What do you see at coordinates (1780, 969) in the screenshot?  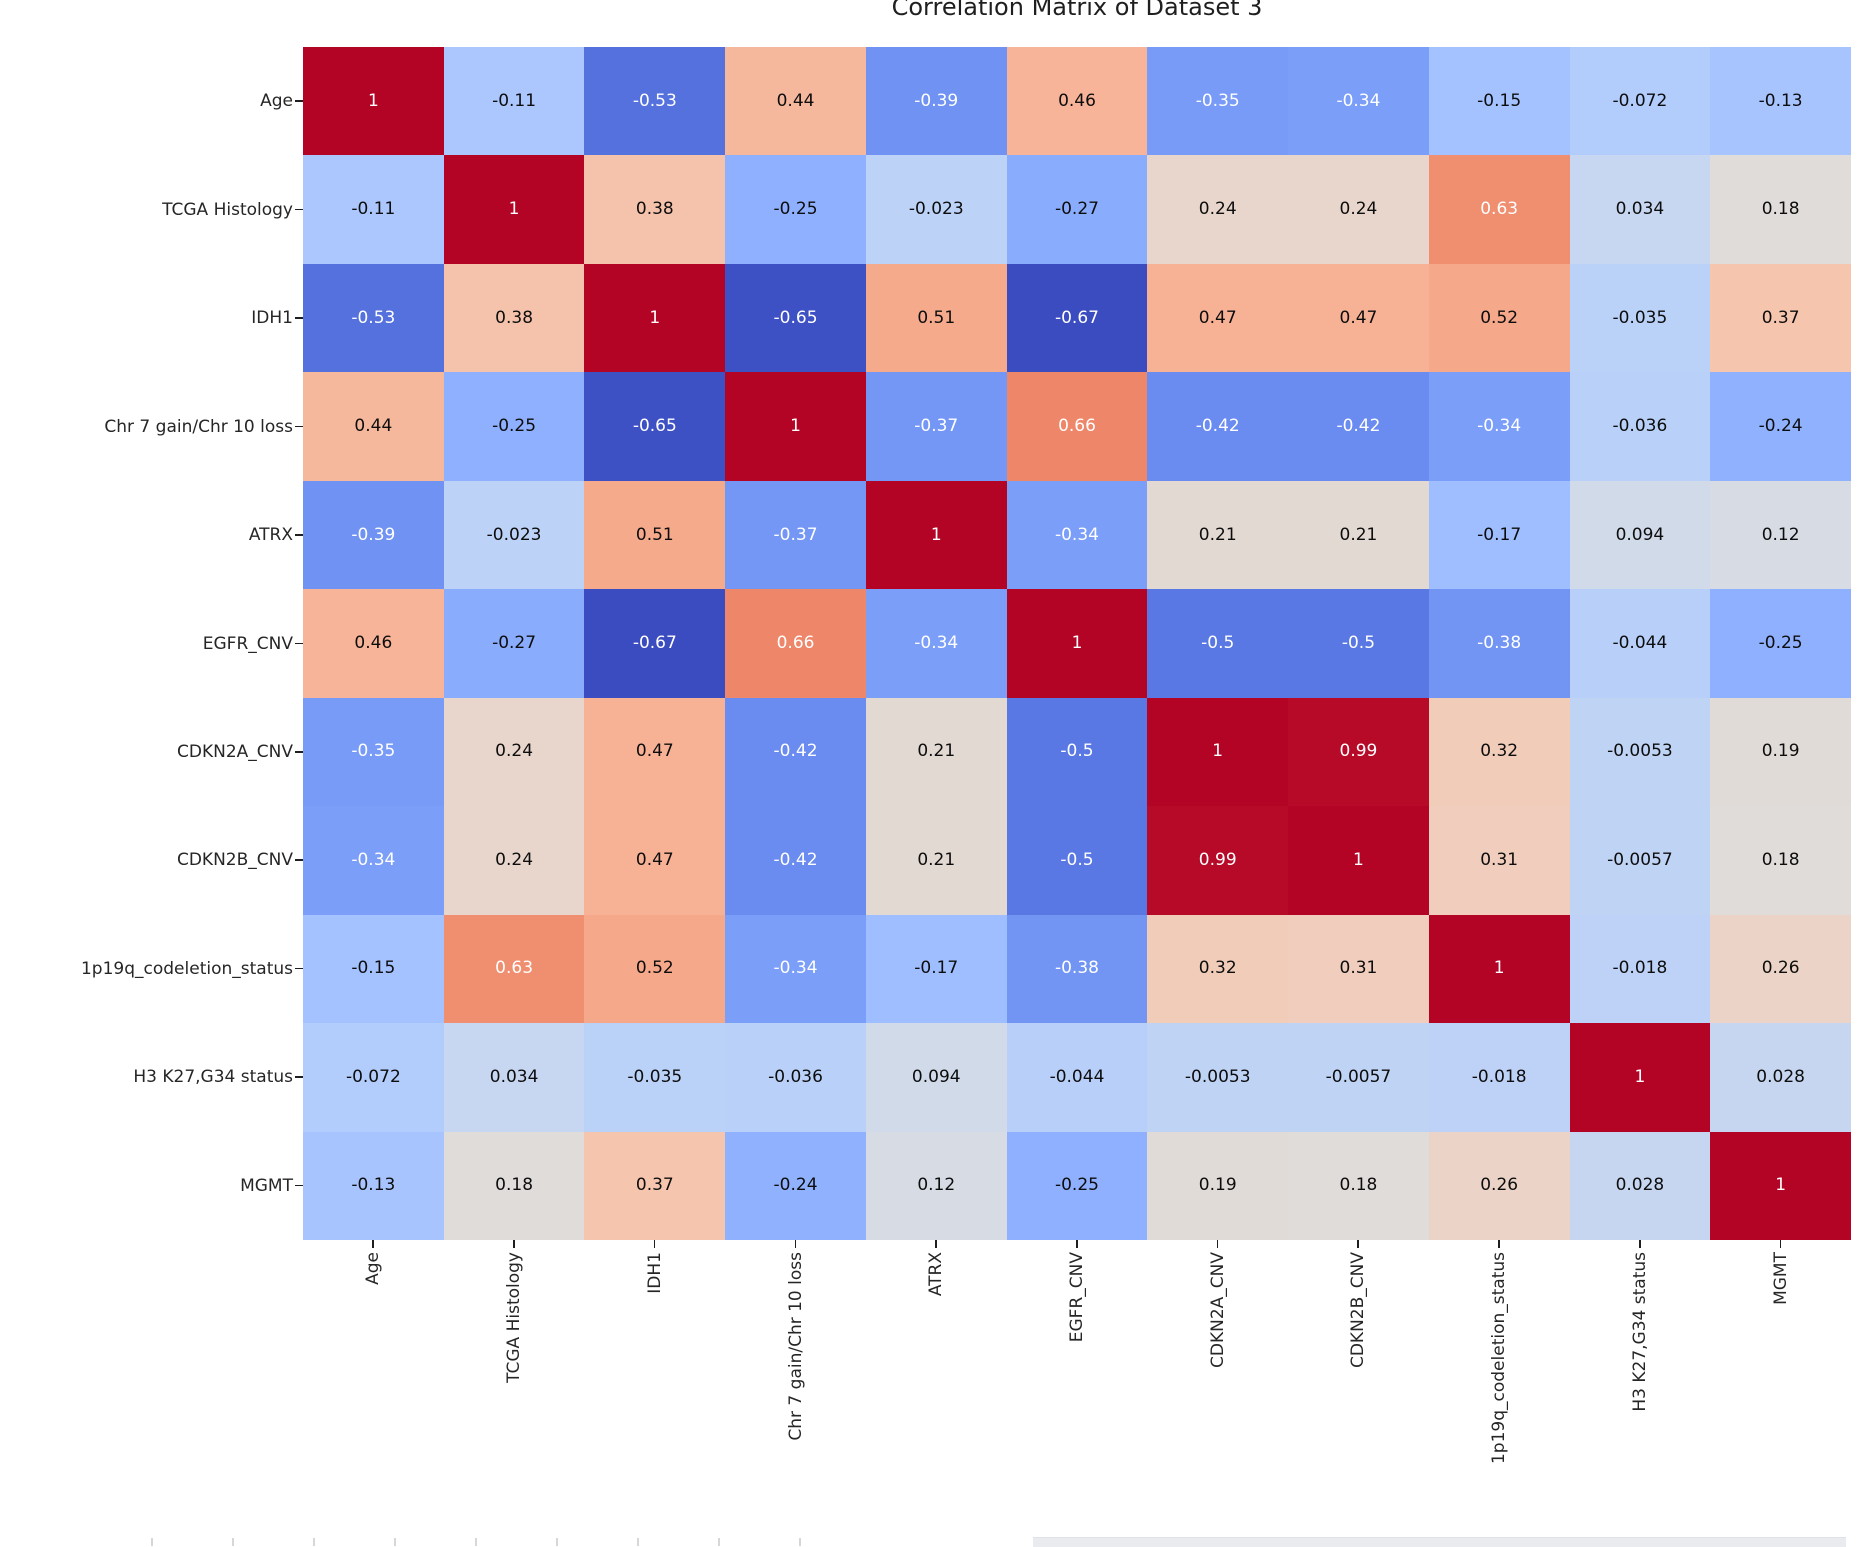 I see `heatmap-cell: 0.26` at bounding box center [1780, 969].